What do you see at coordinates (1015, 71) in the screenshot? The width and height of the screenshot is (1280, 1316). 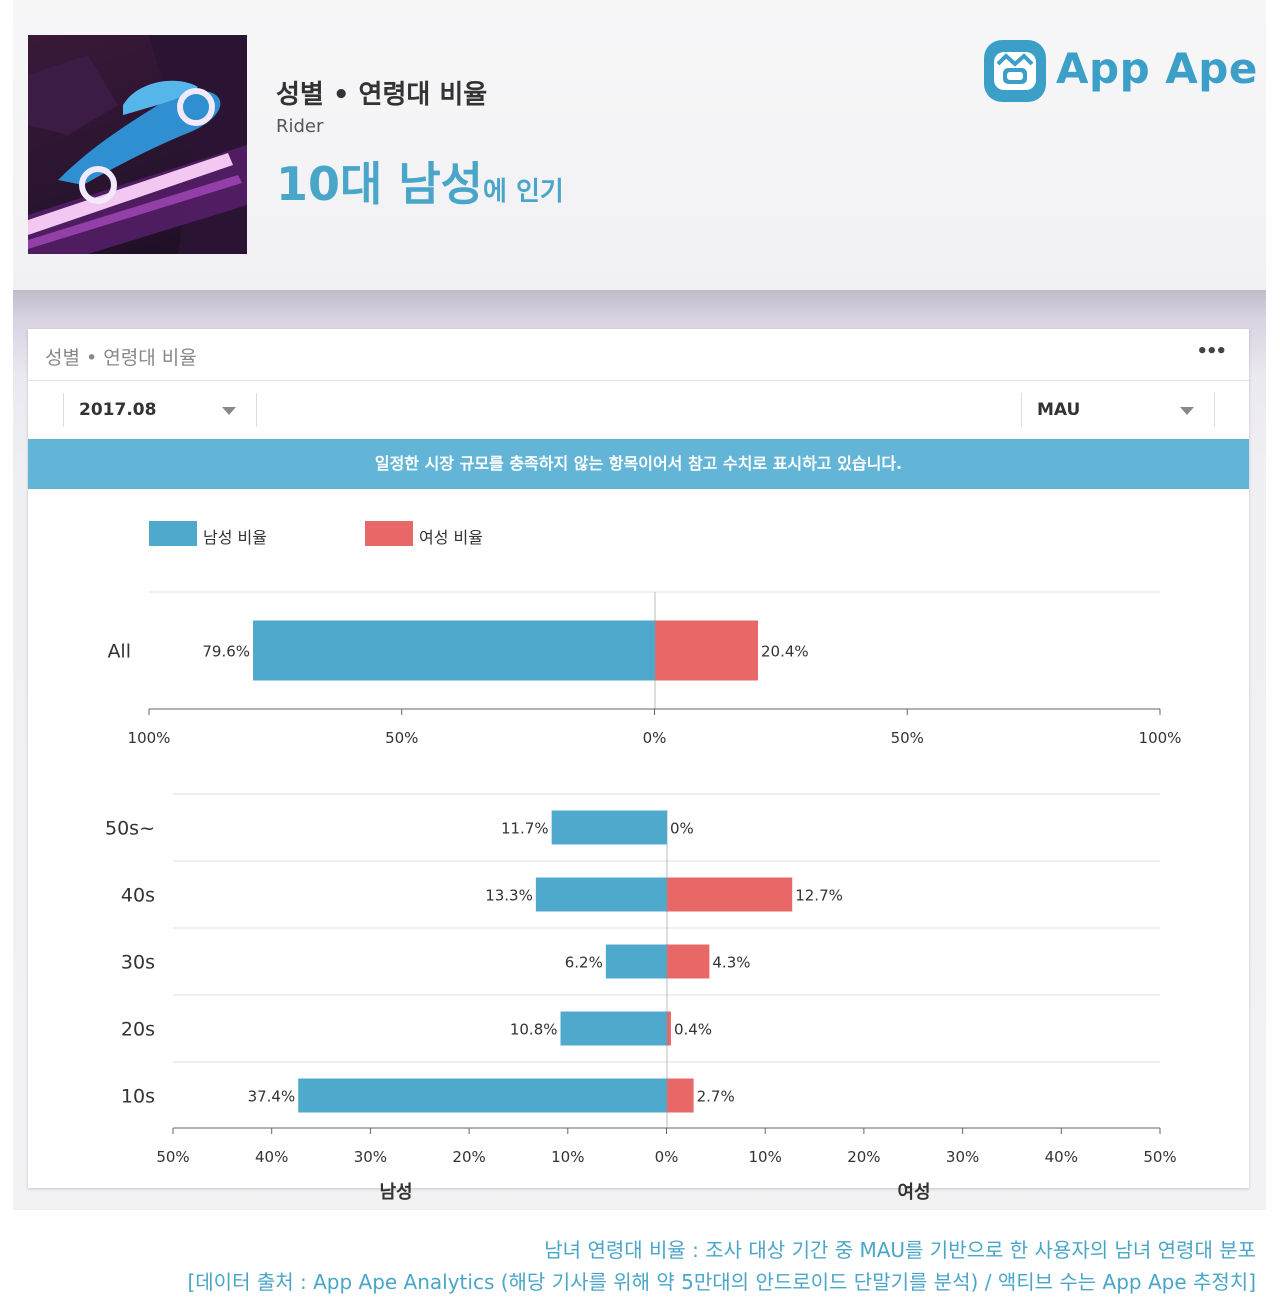 I see `ape-face-icon` at bounding box center [1015, 71].